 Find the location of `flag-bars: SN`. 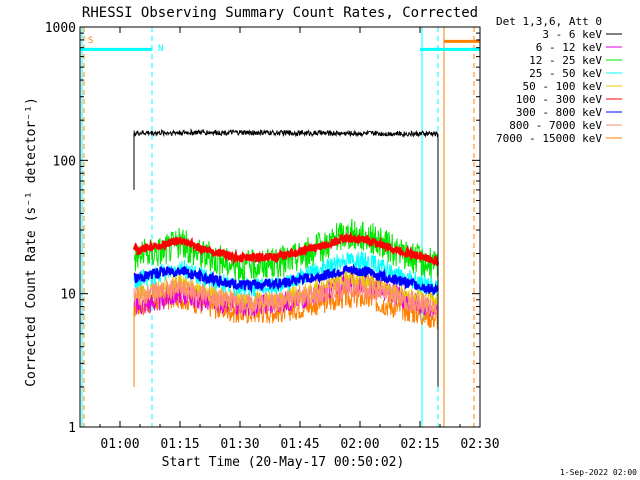

flag-bars: SN is located at coordinates (280, 45).